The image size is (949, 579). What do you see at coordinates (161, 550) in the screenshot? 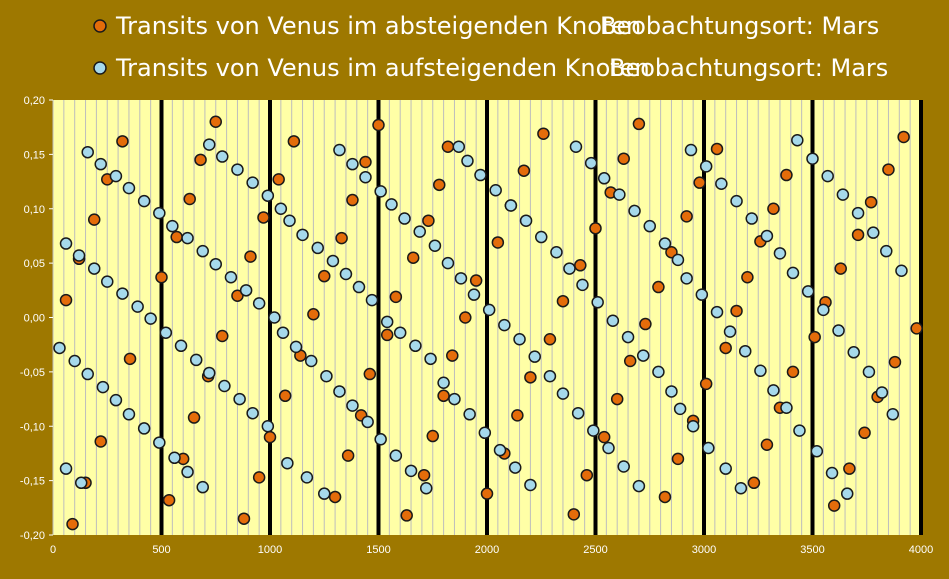
I see `x-tick-label: 500` at bounding box center [161, 550].